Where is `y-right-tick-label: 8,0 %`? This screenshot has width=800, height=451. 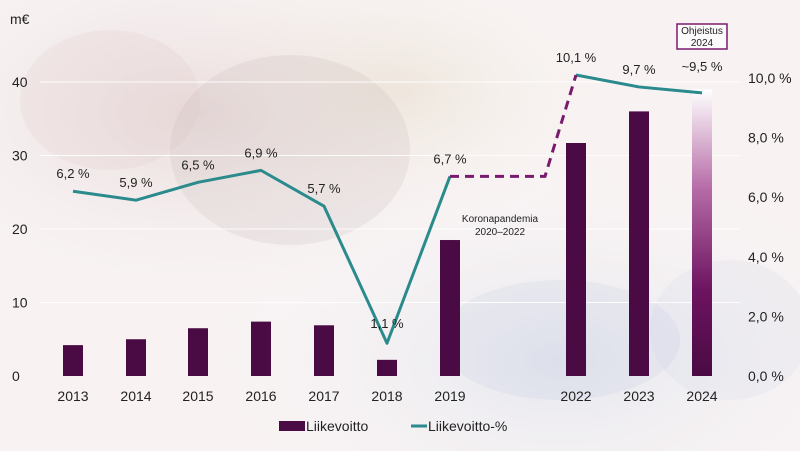
y-right-tick-label: 8,0 % is located at coordinates (766, 138).